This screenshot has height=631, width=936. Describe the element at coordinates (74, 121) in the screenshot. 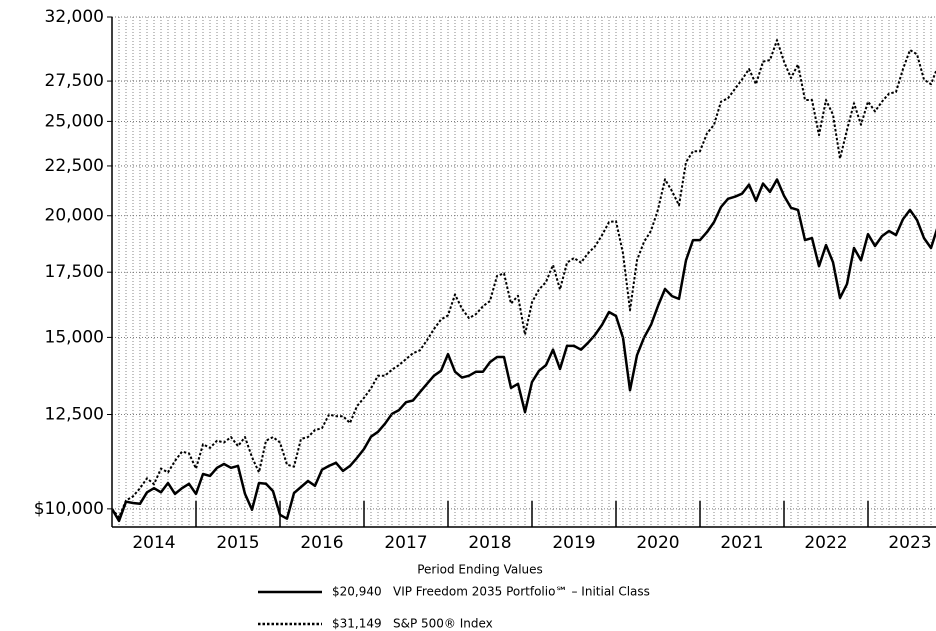

I see `y-tick-label: 25,000` at that location.